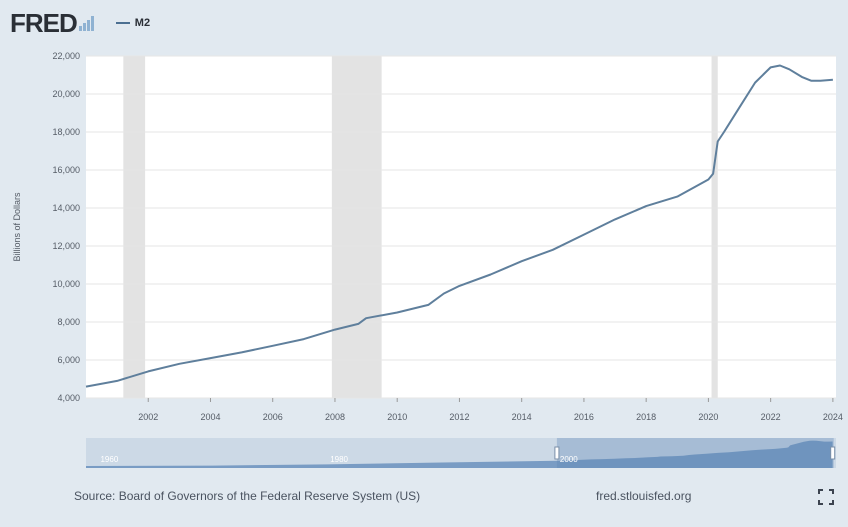 Image resolution: width=848 pixels, height=527 pixels. Describe the element at coordinates (459, 417) in the screenshot. I see `x-tick-label-5: 2012` at that location.